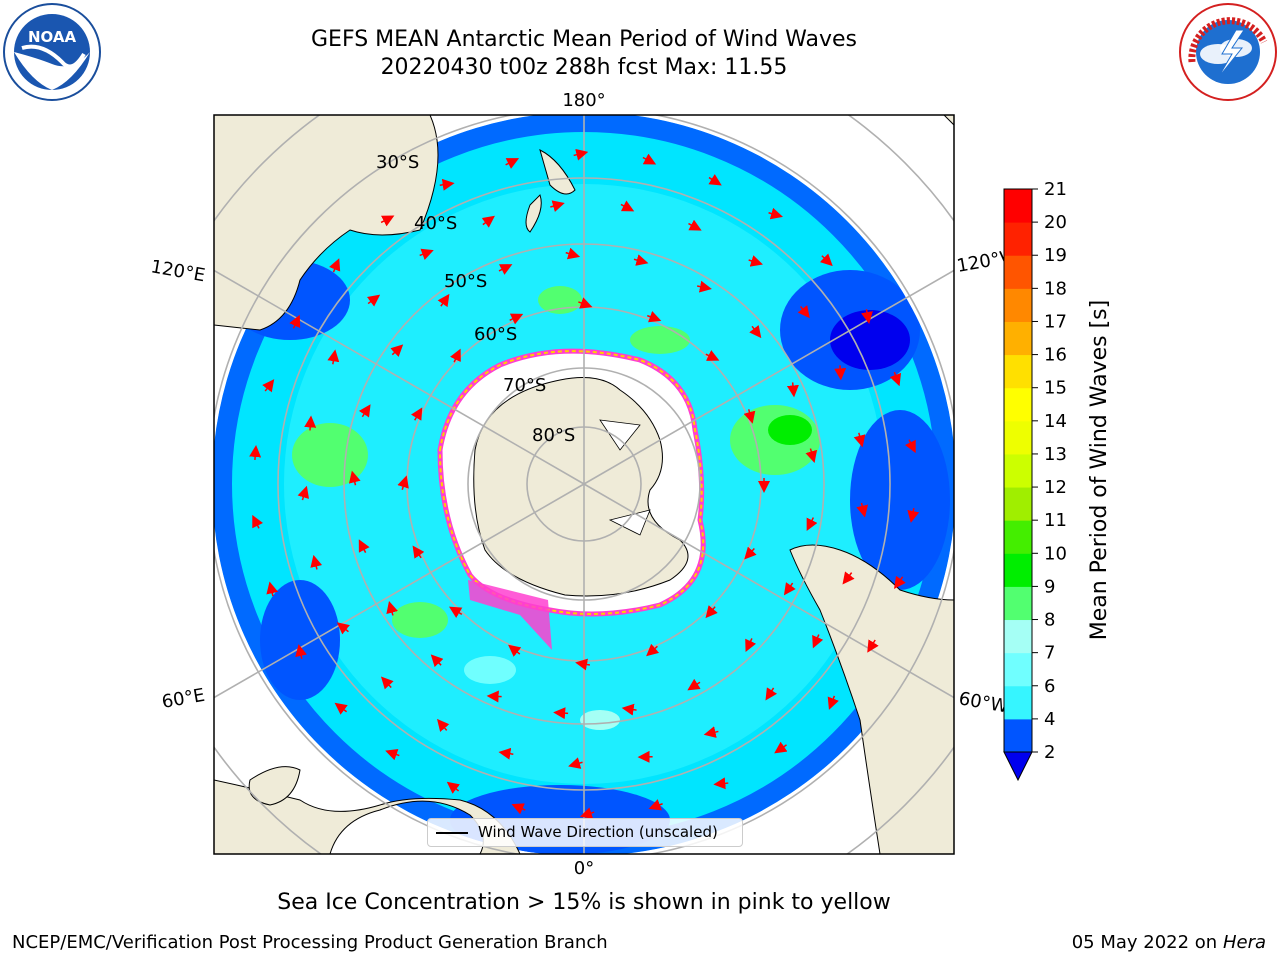  Describe the element at coordinates (435, 223) in the screenshot. I see `lat-label-40s: 40°S` at that location.